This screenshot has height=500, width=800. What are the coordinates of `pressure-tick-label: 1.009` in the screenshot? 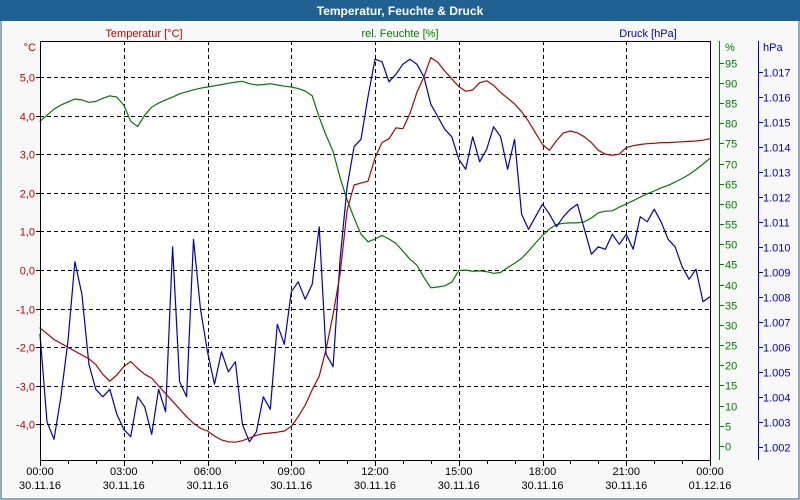 It's located at (777, 274).